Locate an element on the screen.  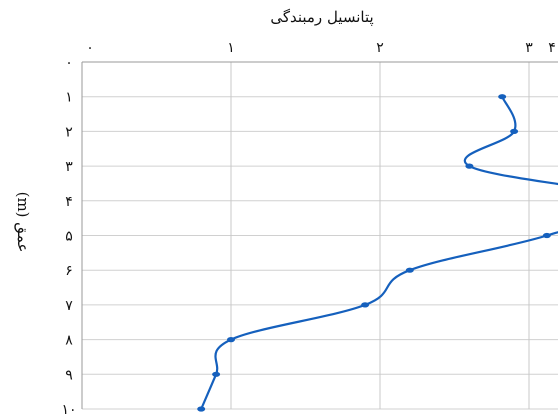
y-tick-label: ۴ is located at coordinates (69, 202).